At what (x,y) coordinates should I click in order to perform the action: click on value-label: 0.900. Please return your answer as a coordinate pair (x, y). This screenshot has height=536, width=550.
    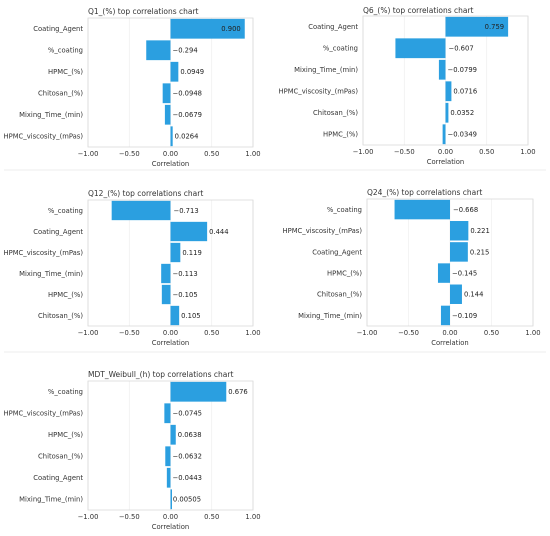
    Looking at the image, I should click on (230, 29).